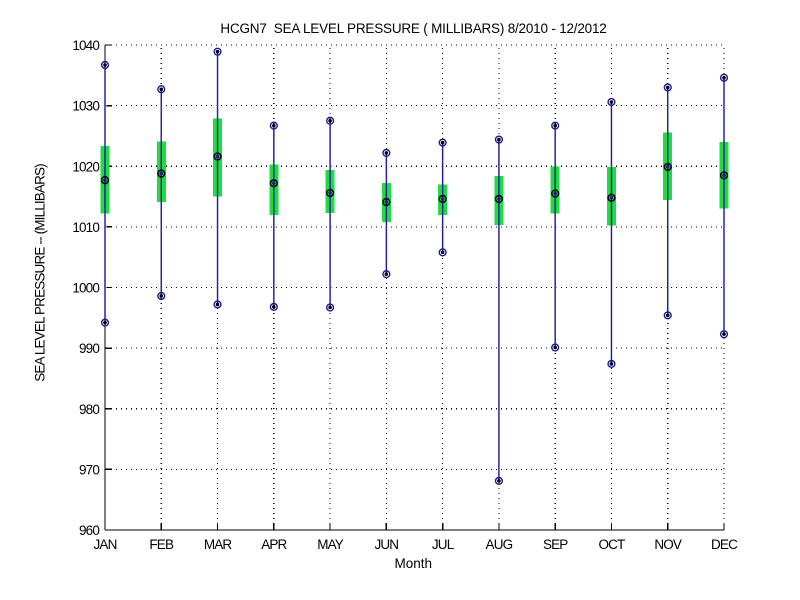 Image resolution: width=800 pixels, height=600 pixels. Describe the element at coordinates (40, 273) in the screenshot. I see `svg-text:SEA LEVEL PRESSURE -- (MILLIBA: SEA LEVEL PRESSURE -- (MILLIBARS)` at that location.